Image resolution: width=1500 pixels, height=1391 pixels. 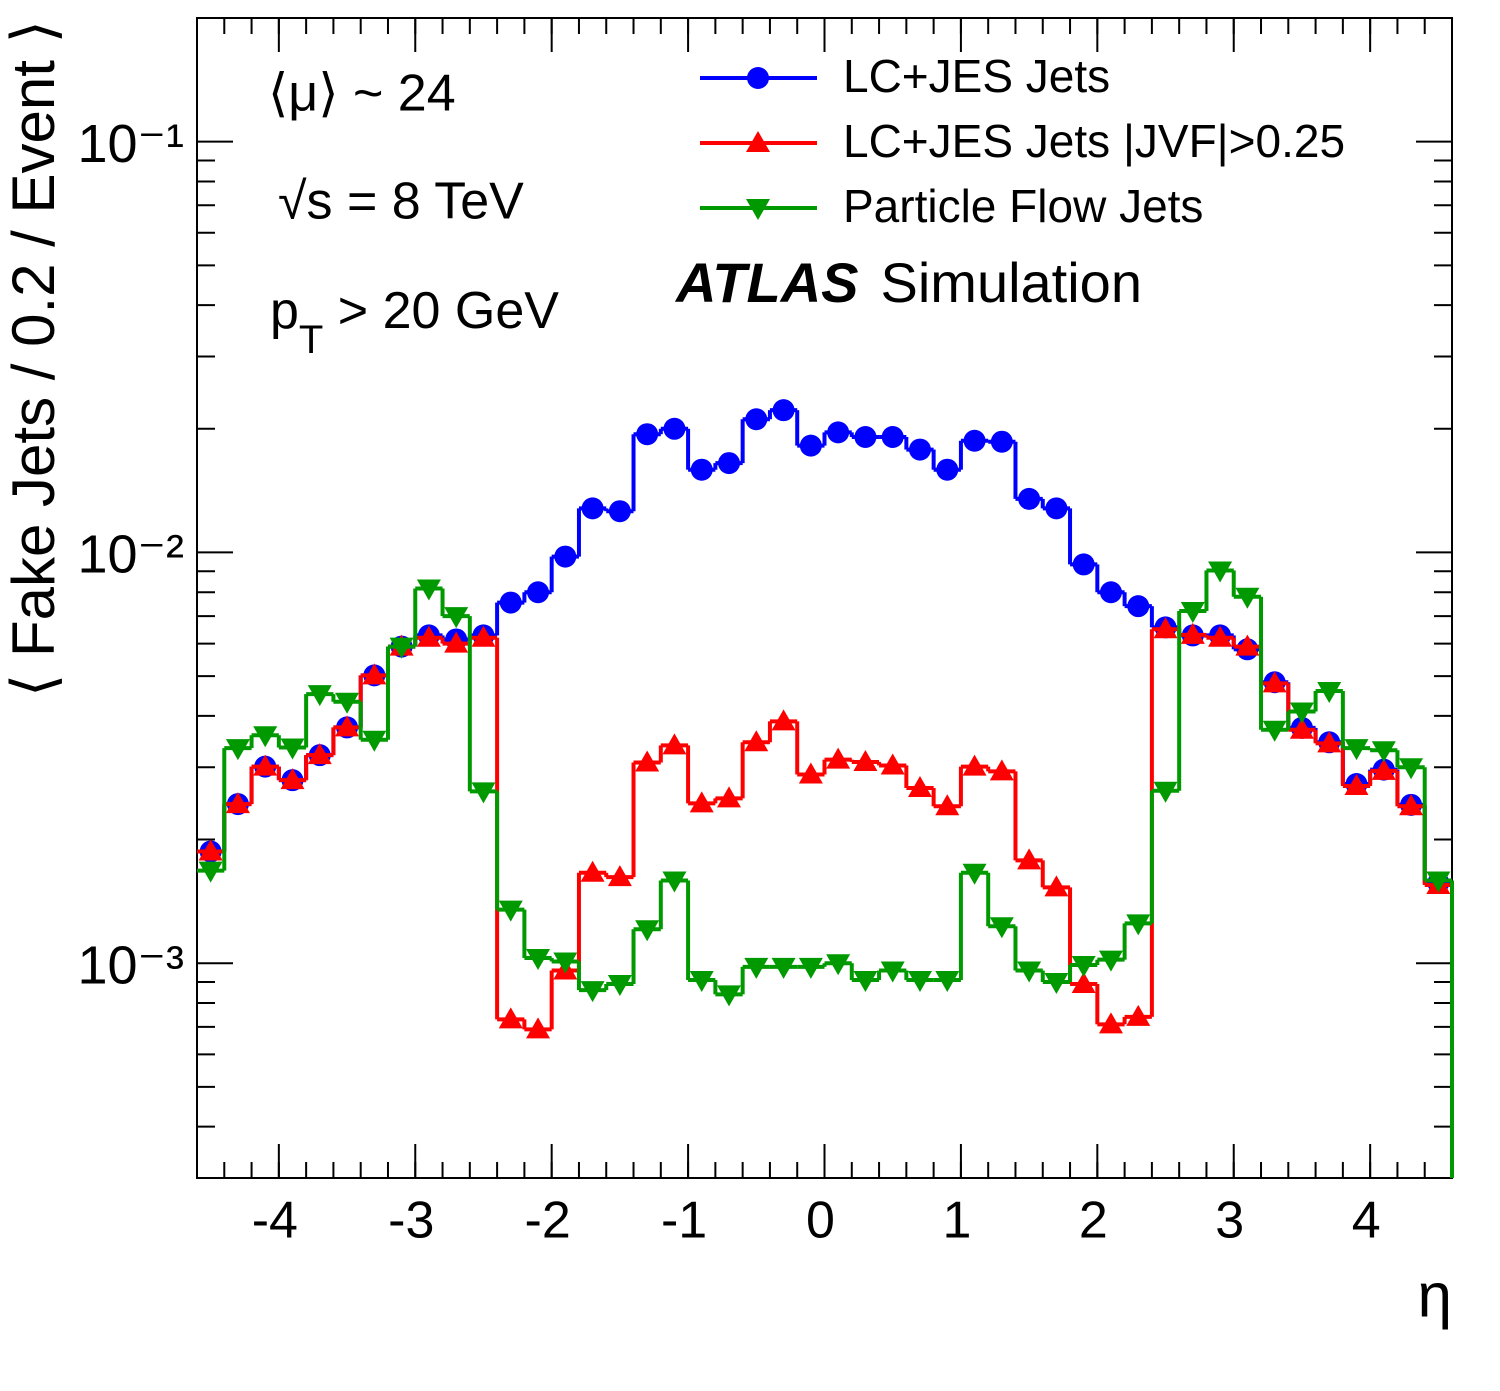 What do you see at coordinates (684, 1221) in the screenshot?
I see `x-tick-label: -1` at bounding box center [684, 1221].